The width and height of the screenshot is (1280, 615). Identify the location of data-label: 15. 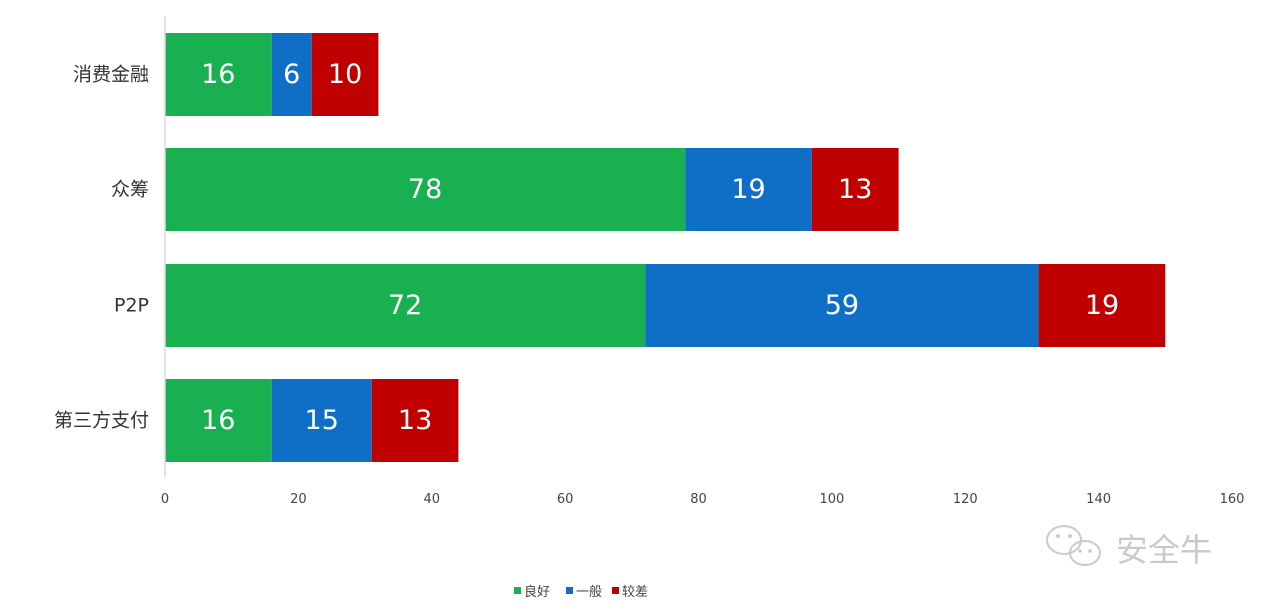
(322, 420).